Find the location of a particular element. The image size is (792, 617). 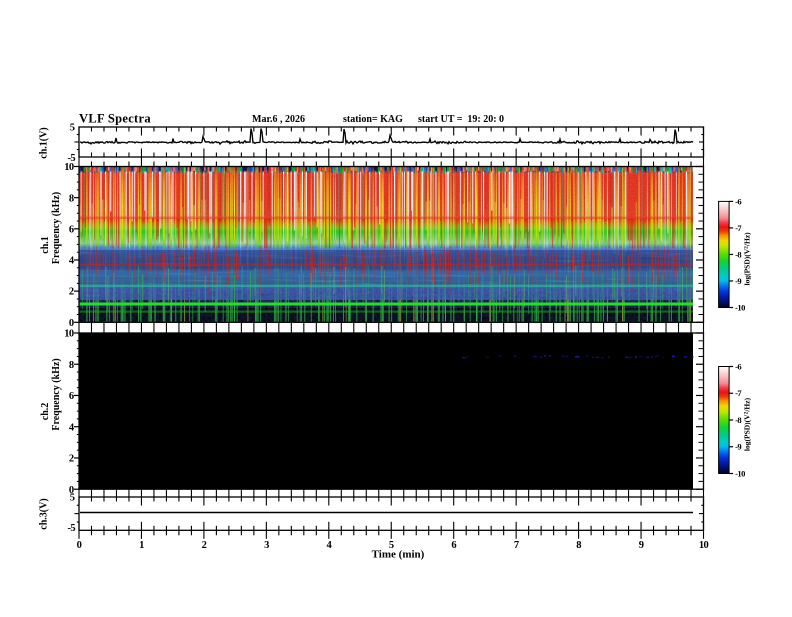

svg-text: Mar.6 , 2026 is located at coordinates (278, 119).